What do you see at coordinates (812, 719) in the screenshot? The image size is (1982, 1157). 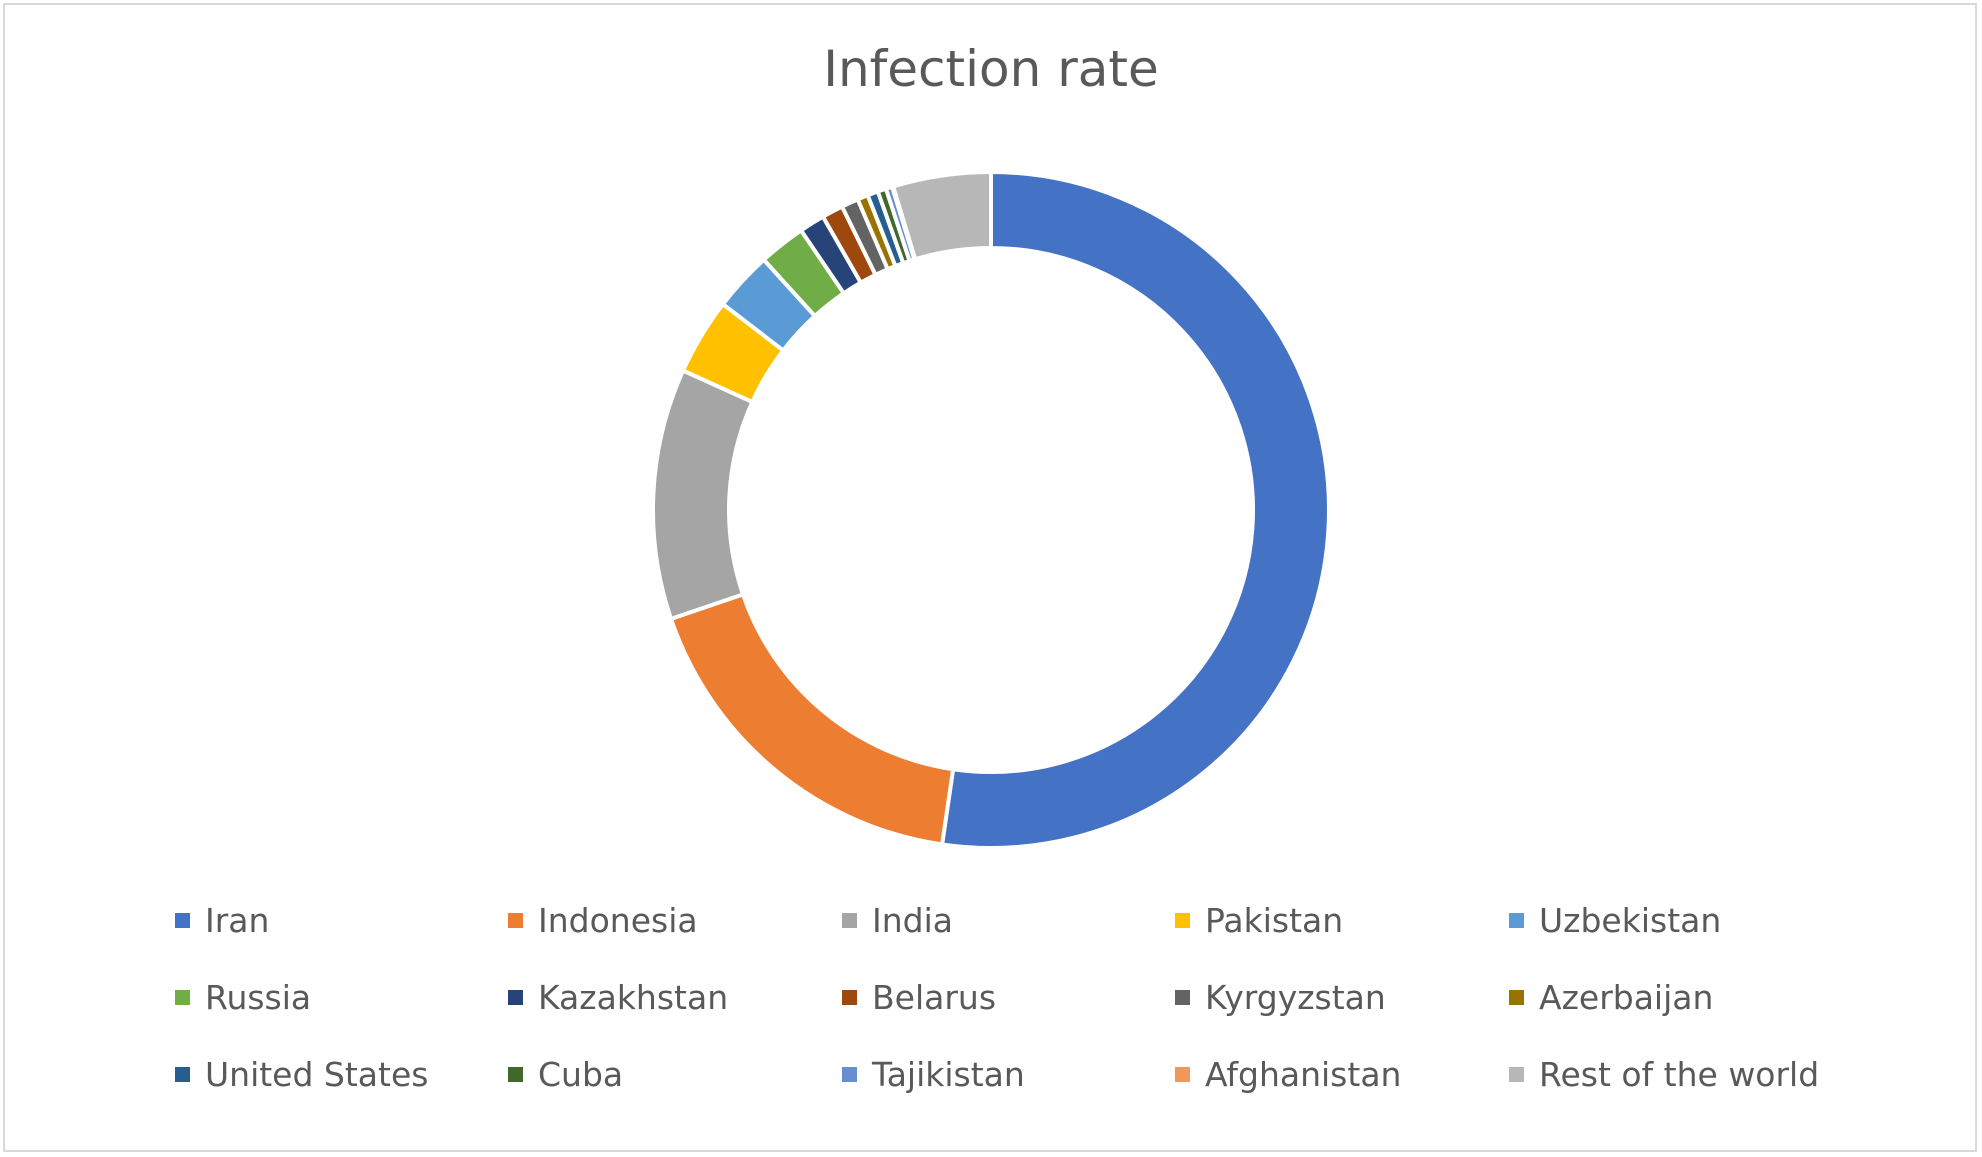 I see `donut-slice-indonesia` at bounding box center [812, 719].